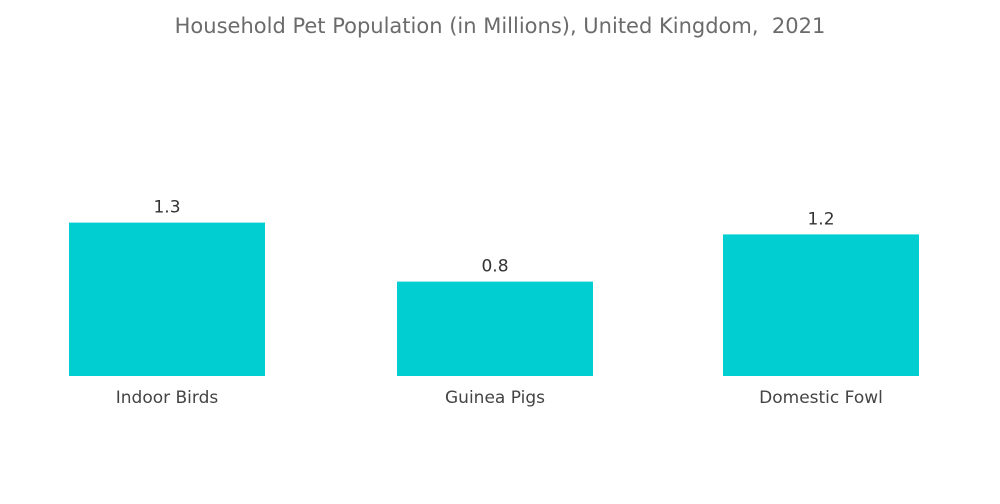  I want to click on value-label-indoor-birds: 1.3, so click(166, 208).